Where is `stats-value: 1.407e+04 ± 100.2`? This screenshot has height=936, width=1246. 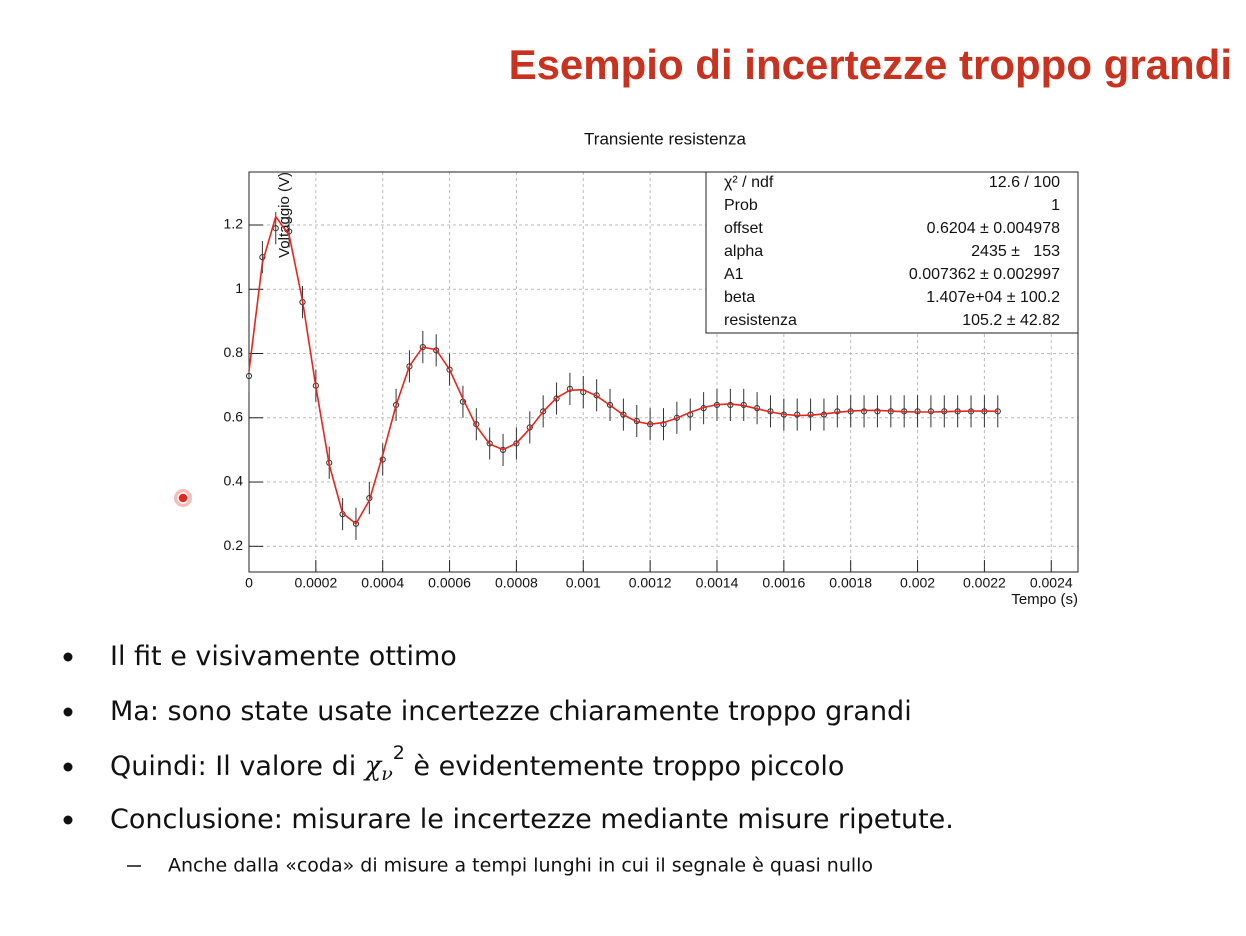
stats-value: 1.407e+04 ± 100.2 is located at coordinates (993, 297).